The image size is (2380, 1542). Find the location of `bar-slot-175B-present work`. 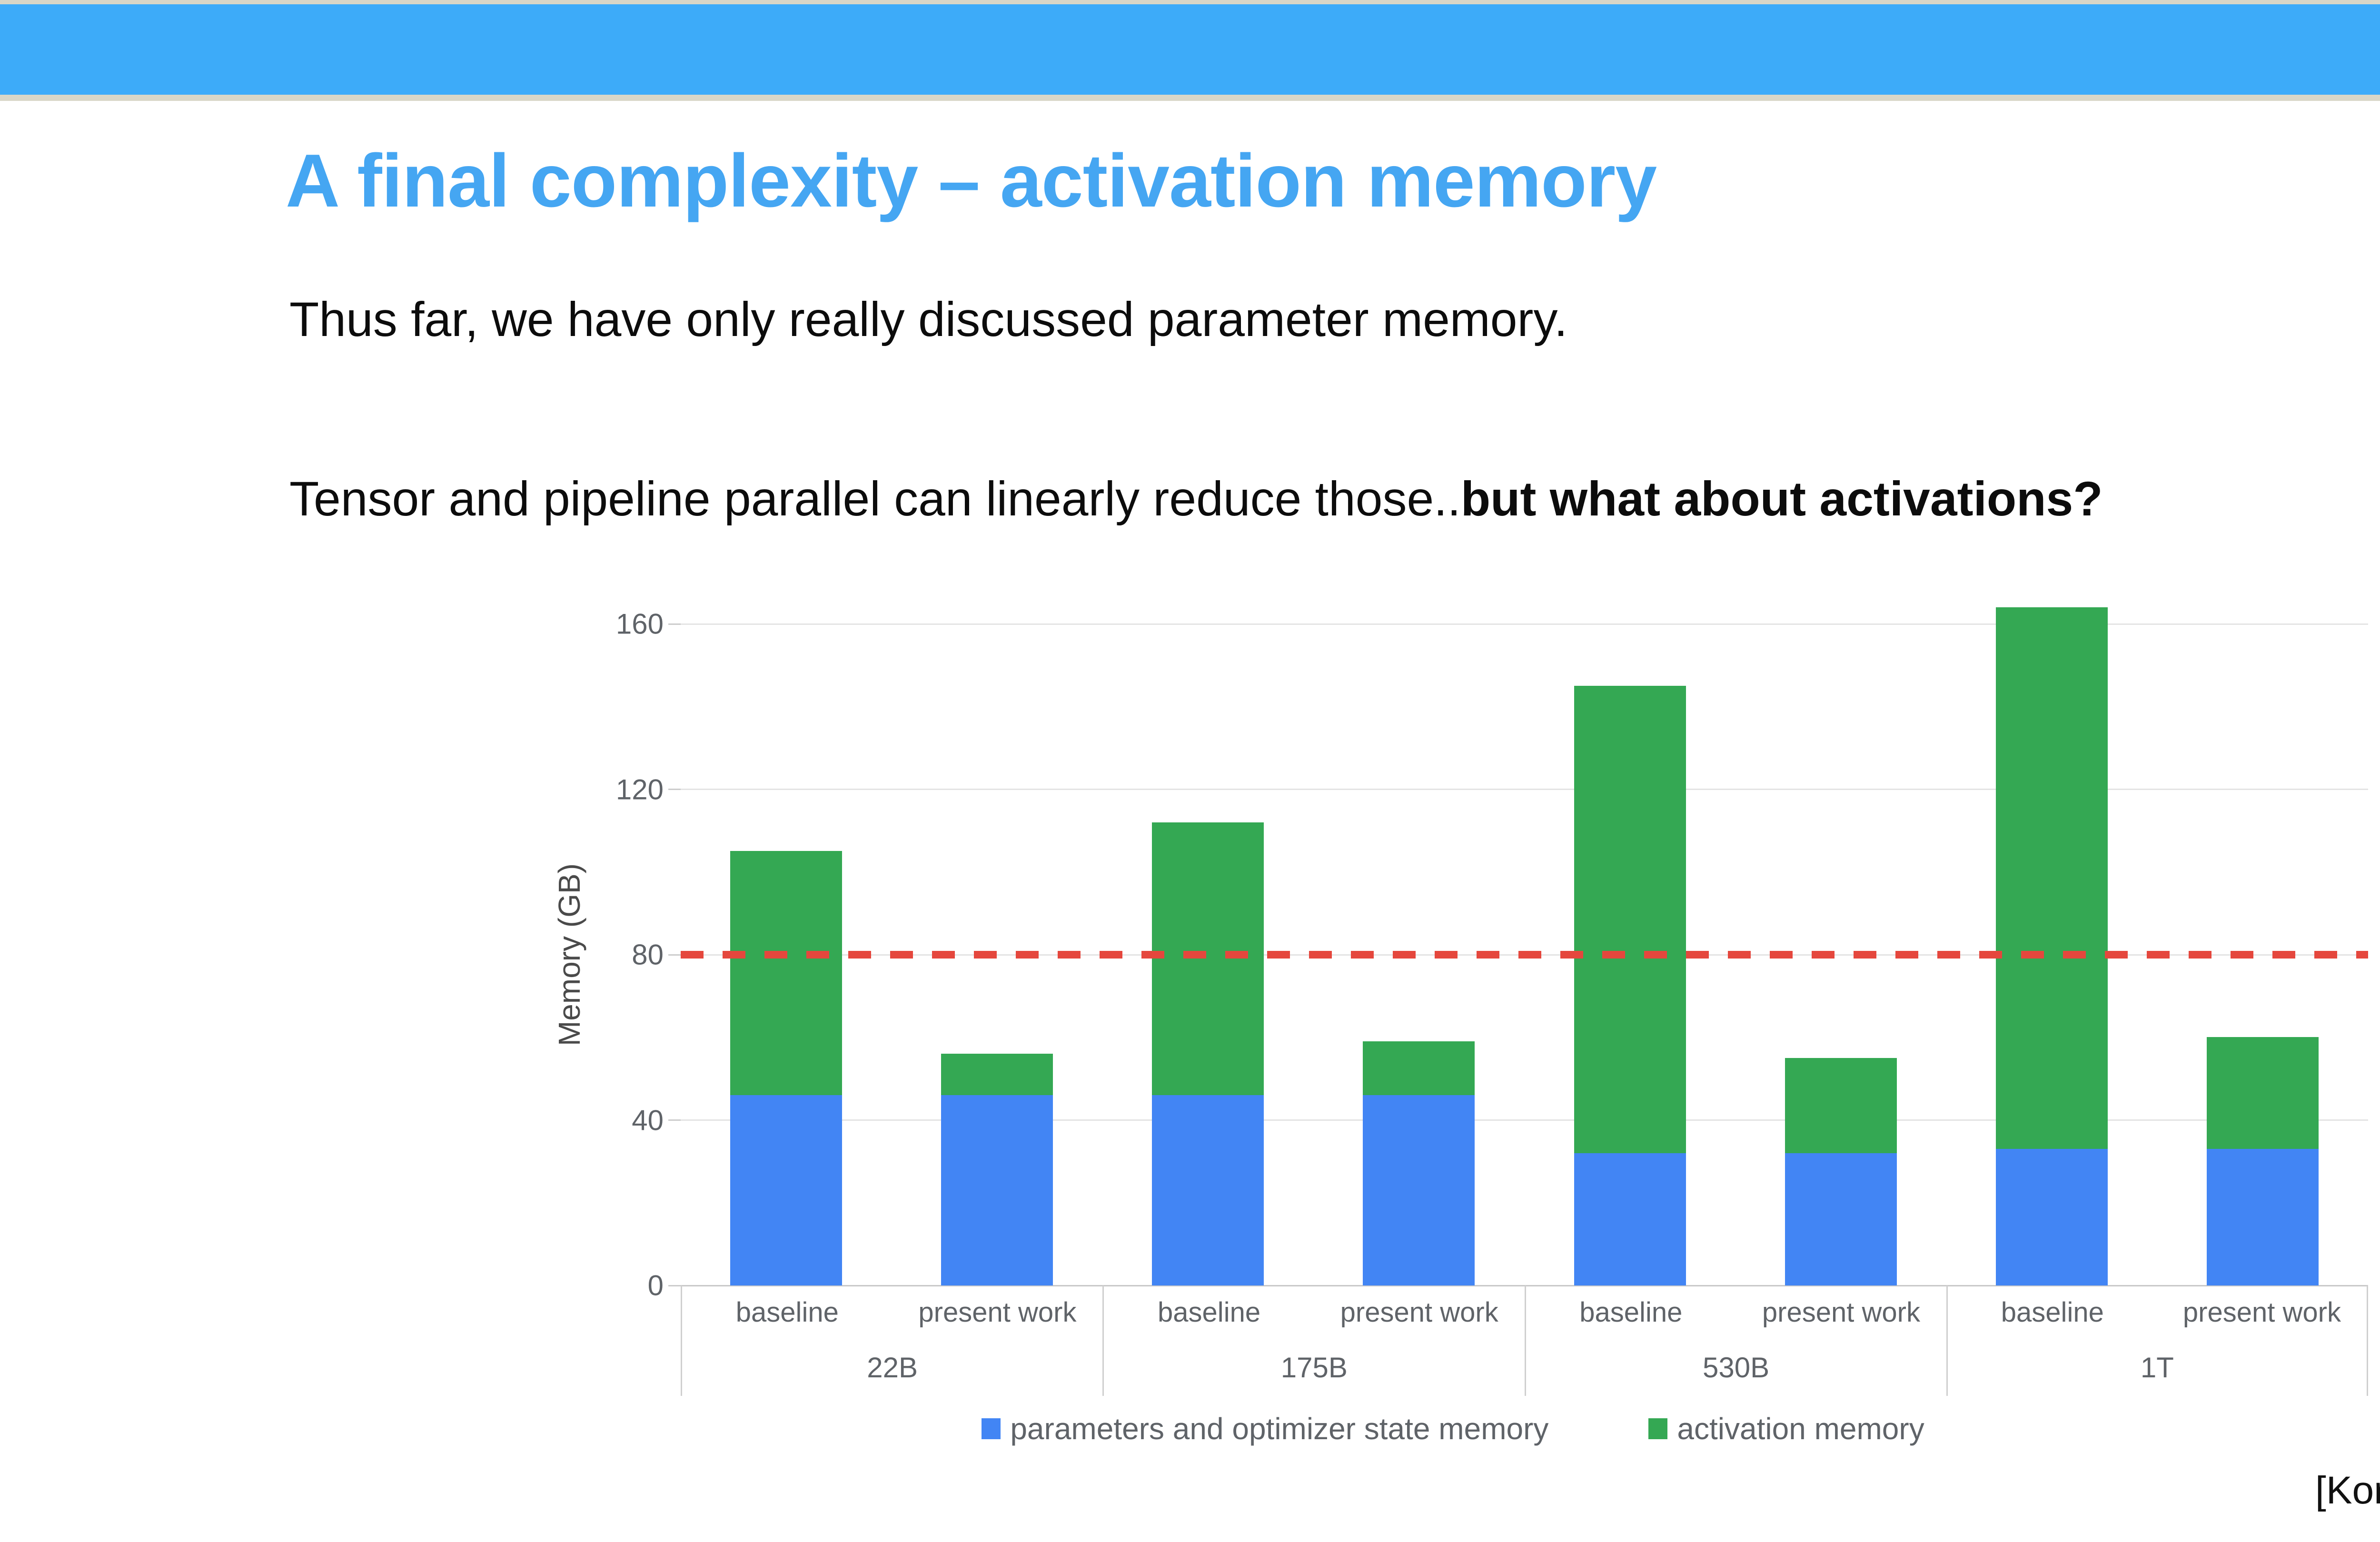

bar-slot-175B-present work is located at coordinates (1418, 942).